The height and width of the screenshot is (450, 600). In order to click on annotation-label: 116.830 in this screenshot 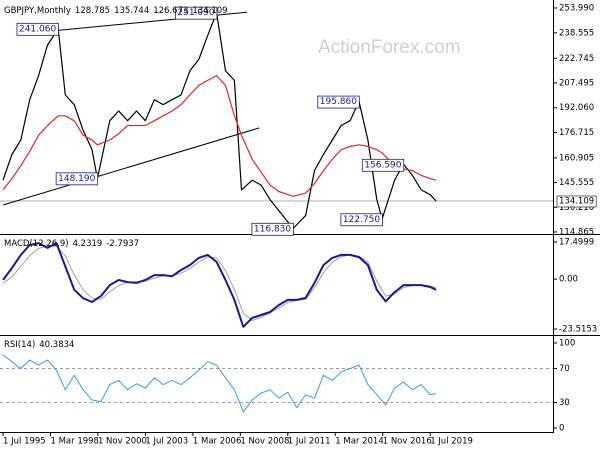, I will do `click(272, 229)`.